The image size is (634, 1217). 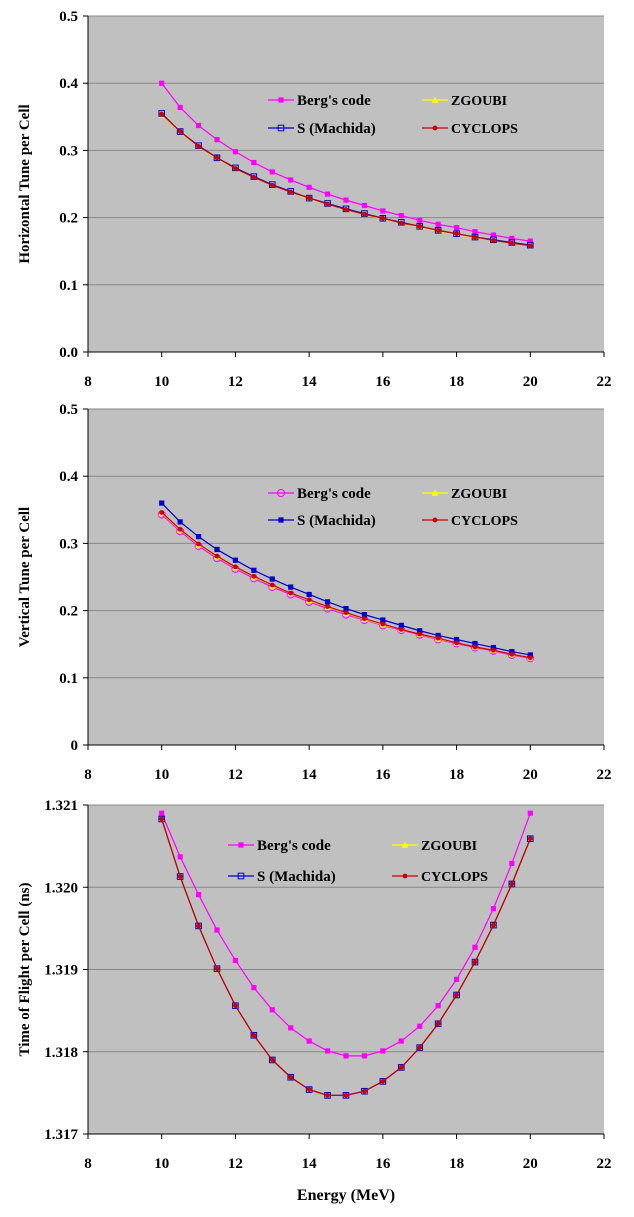 I want to click on x-tick-label: 22, so click(x=604, y=1164).